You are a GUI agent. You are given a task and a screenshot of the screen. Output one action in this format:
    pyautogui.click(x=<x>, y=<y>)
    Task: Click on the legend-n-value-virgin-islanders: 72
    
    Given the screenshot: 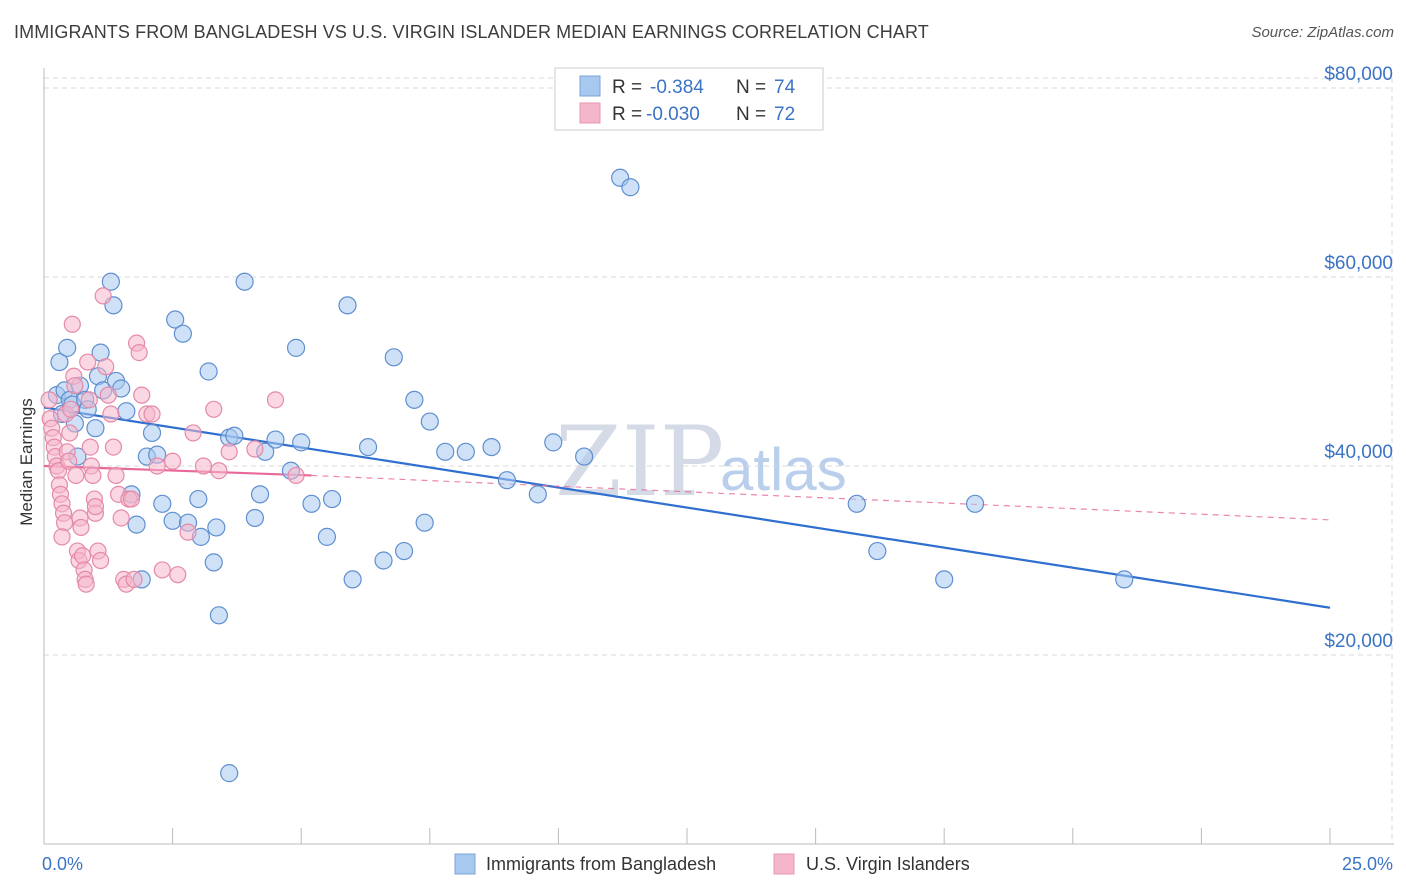 What is the action you would take?
    pyautogui.click(x=784, y=114)
    